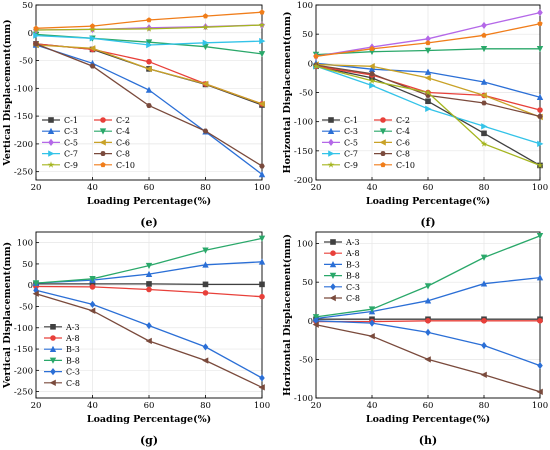 This screenshot has width=550, height=450. I want to click on x-tick-label: 100, so click(540, 188).